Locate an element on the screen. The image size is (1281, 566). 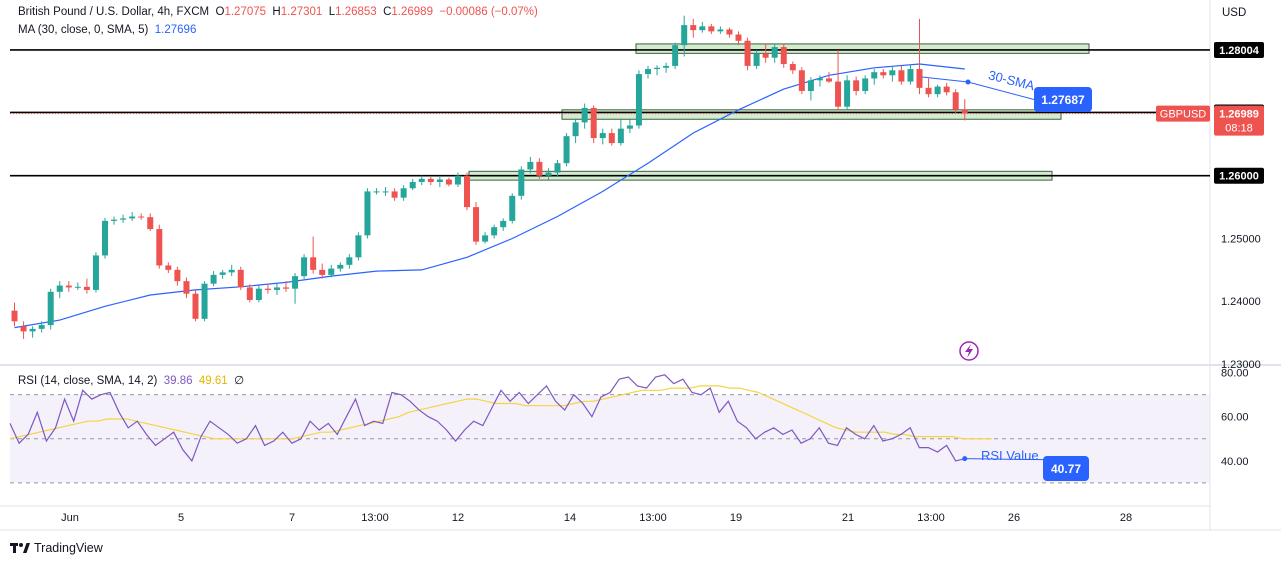
currency-label: USD is located at coordinates (1234, 13).